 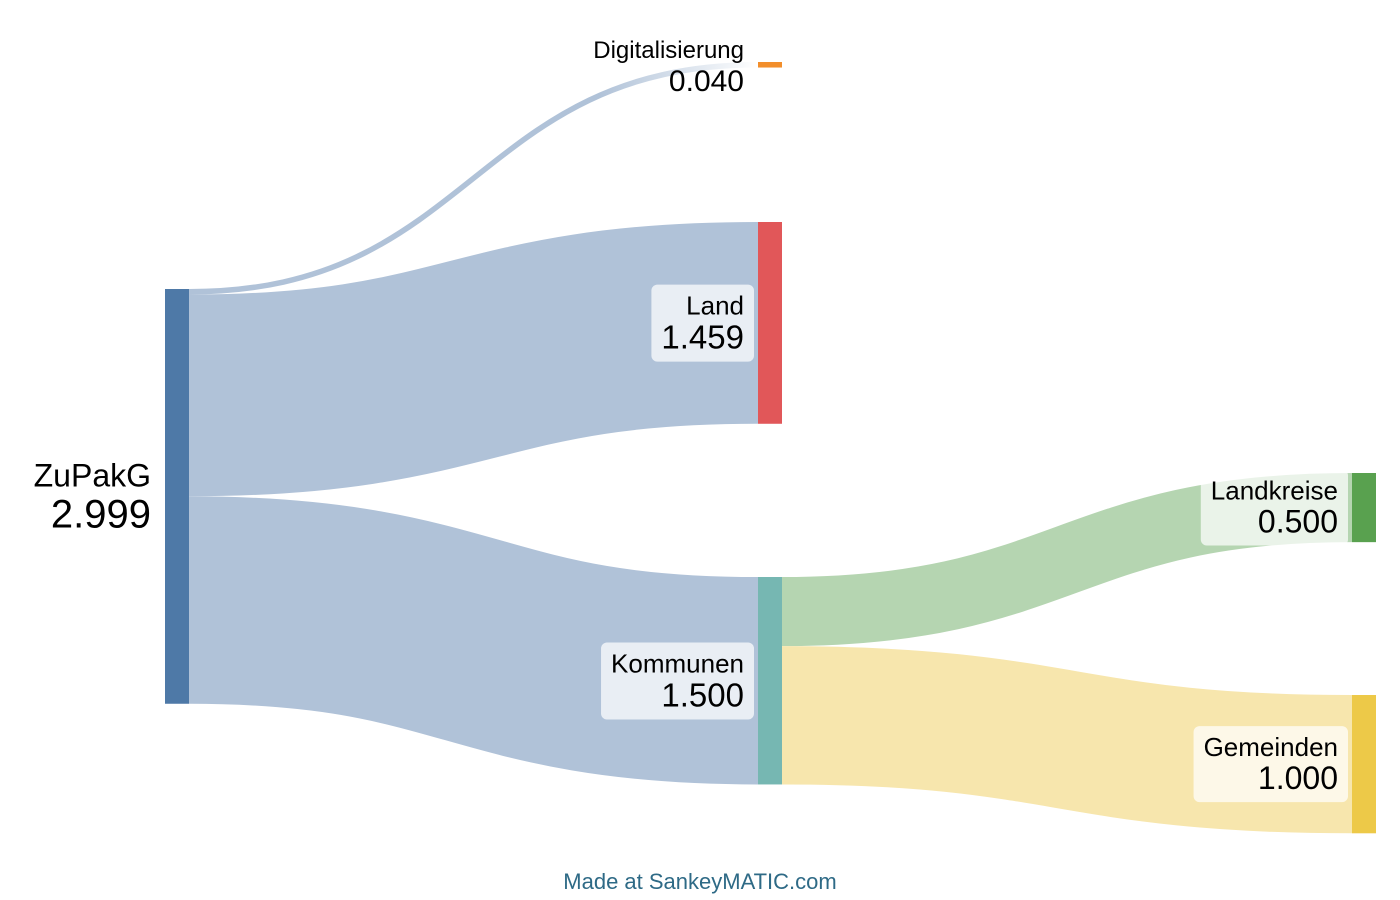 What do you see at coordinates (699, 881) in the screenshot?
I see `footer-credit: Made at SankeyMATIC.com` at bounding box center [699, 881].